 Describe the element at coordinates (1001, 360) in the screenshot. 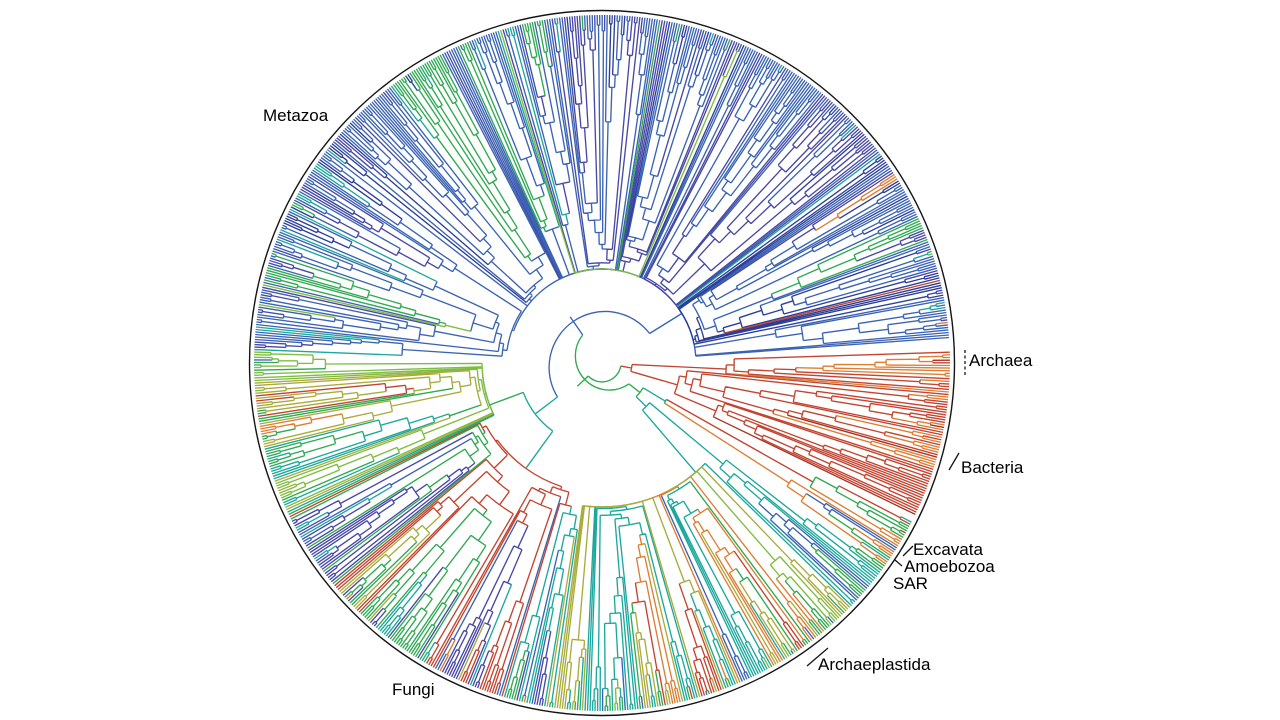

I see `label-archaea: Archaea` at that location.